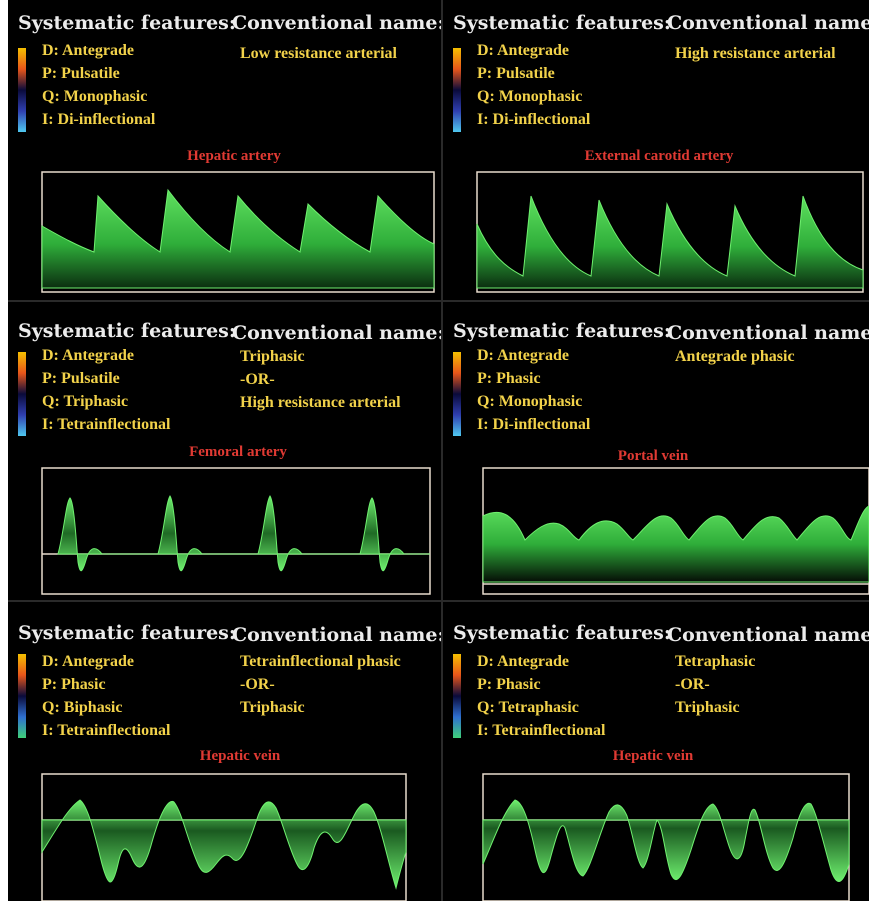  I want to click on vessel-name: Femoral artery, so click(238, 452).